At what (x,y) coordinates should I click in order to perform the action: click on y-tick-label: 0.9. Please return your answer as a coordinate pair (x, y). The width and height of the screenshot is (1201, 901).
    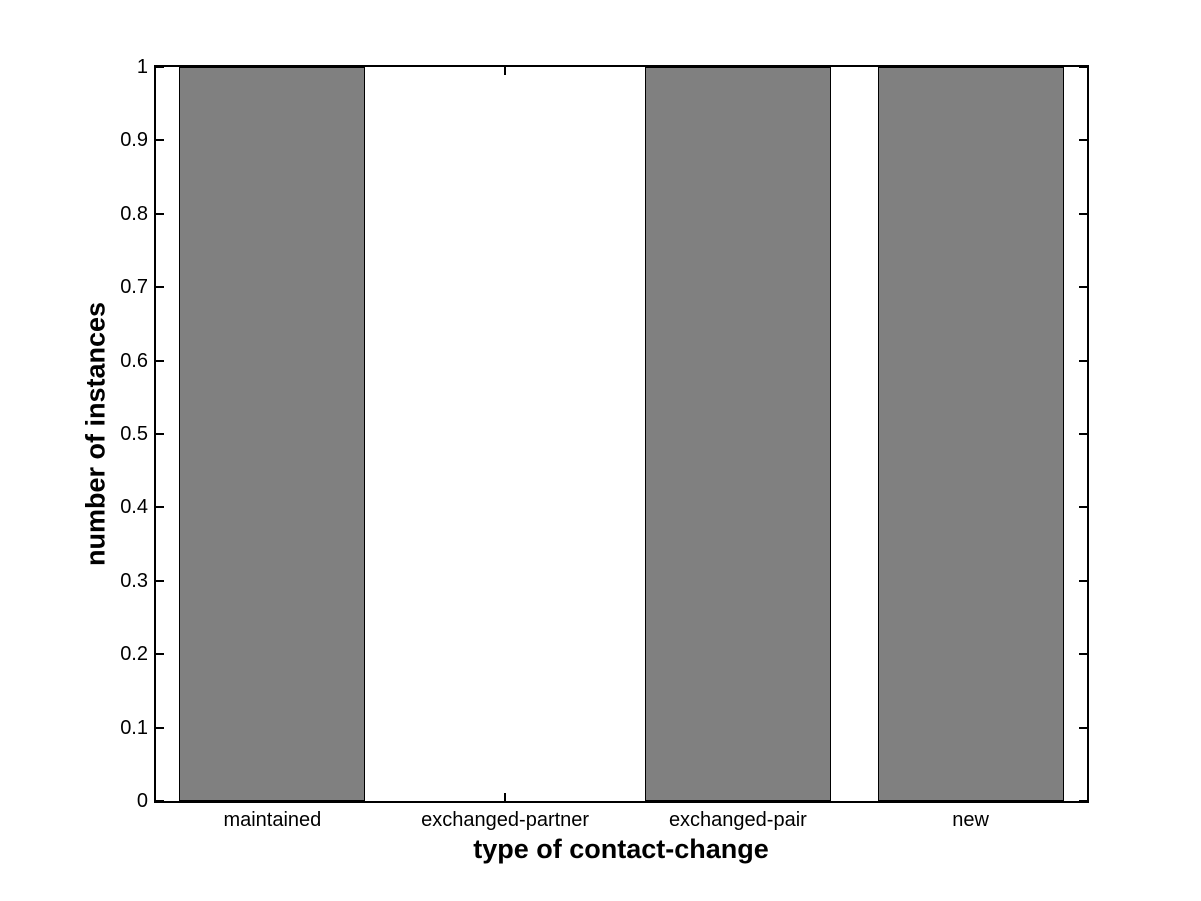
    Looking at the image, I should click on (134, 140).